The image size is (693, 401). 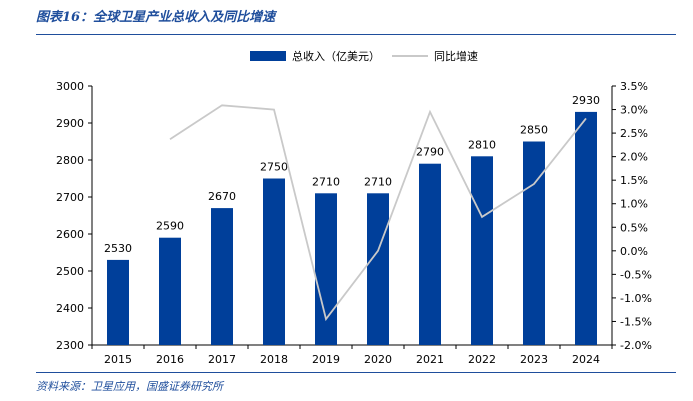 What do you see at coordinates (70, 345) in the screenshot?
I see `left-axis-tick-label: 2300` at bounding box center [70, 345].